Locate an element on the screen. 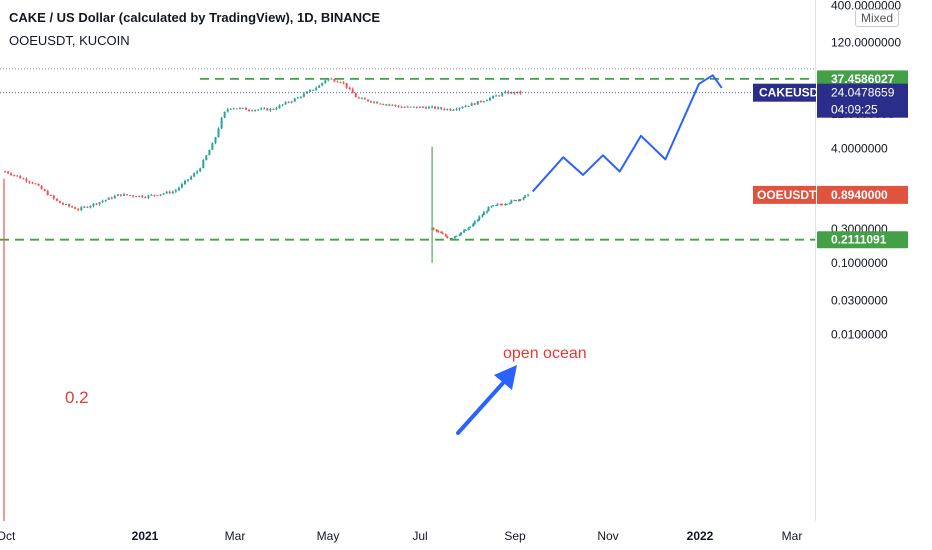 The height and width of the screenshot is (550, 932). comparison-symbol-label: OOEUSDT, KUCOIN is located at coordinates (69, 40).